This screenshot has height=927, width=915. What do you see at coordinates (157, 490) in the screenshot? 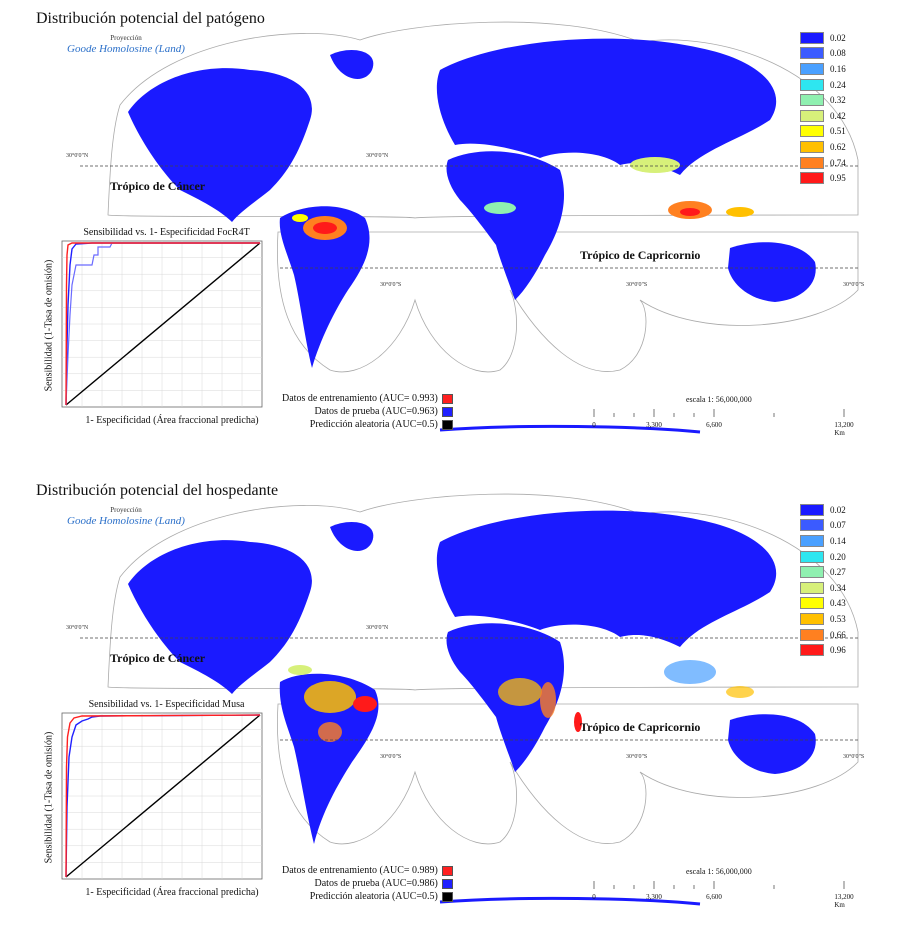
I see `panel-title: Distribución potencial del hospedante` at bounding box center [157, 490].